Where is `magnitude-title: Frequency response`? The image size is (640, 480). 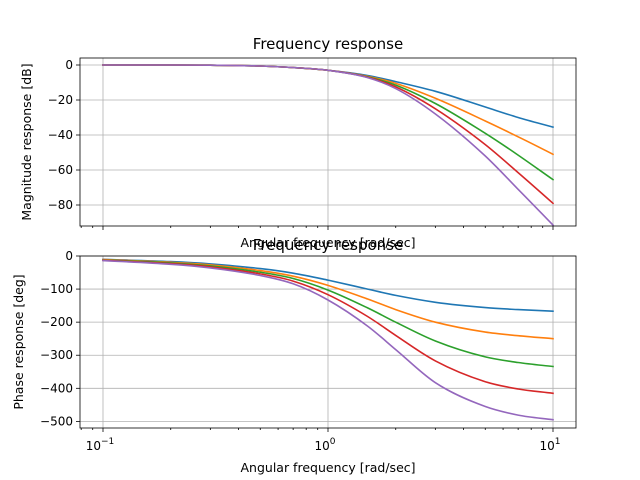 magnitude-title: Frequency response is located at coordinates (328, 44).